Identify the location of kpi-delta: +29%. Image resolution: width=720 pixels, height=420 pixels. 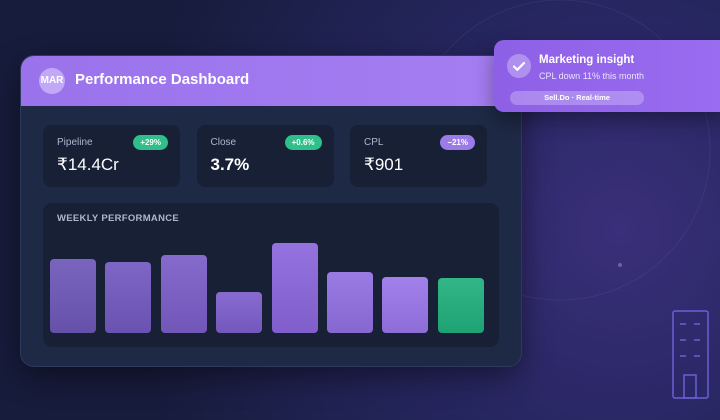
(150, 142).